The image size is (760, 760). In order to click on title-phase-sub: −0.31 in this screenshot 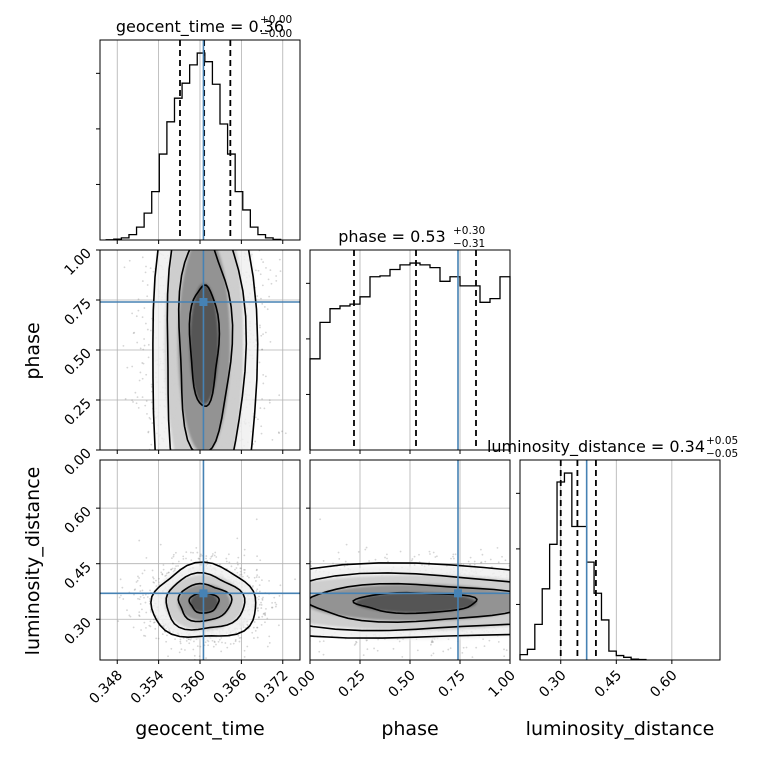, I will do `click(469, 244)`.